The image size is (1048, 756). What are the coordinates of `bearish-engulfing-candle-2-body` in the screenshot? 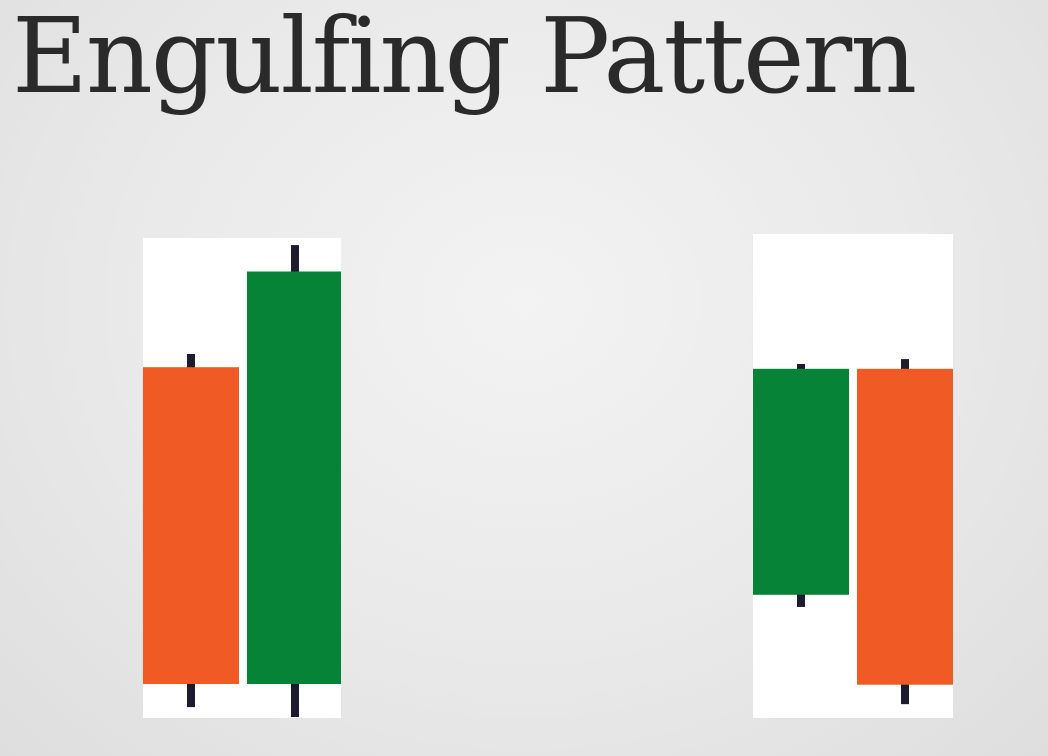 It's located at (905, 526).